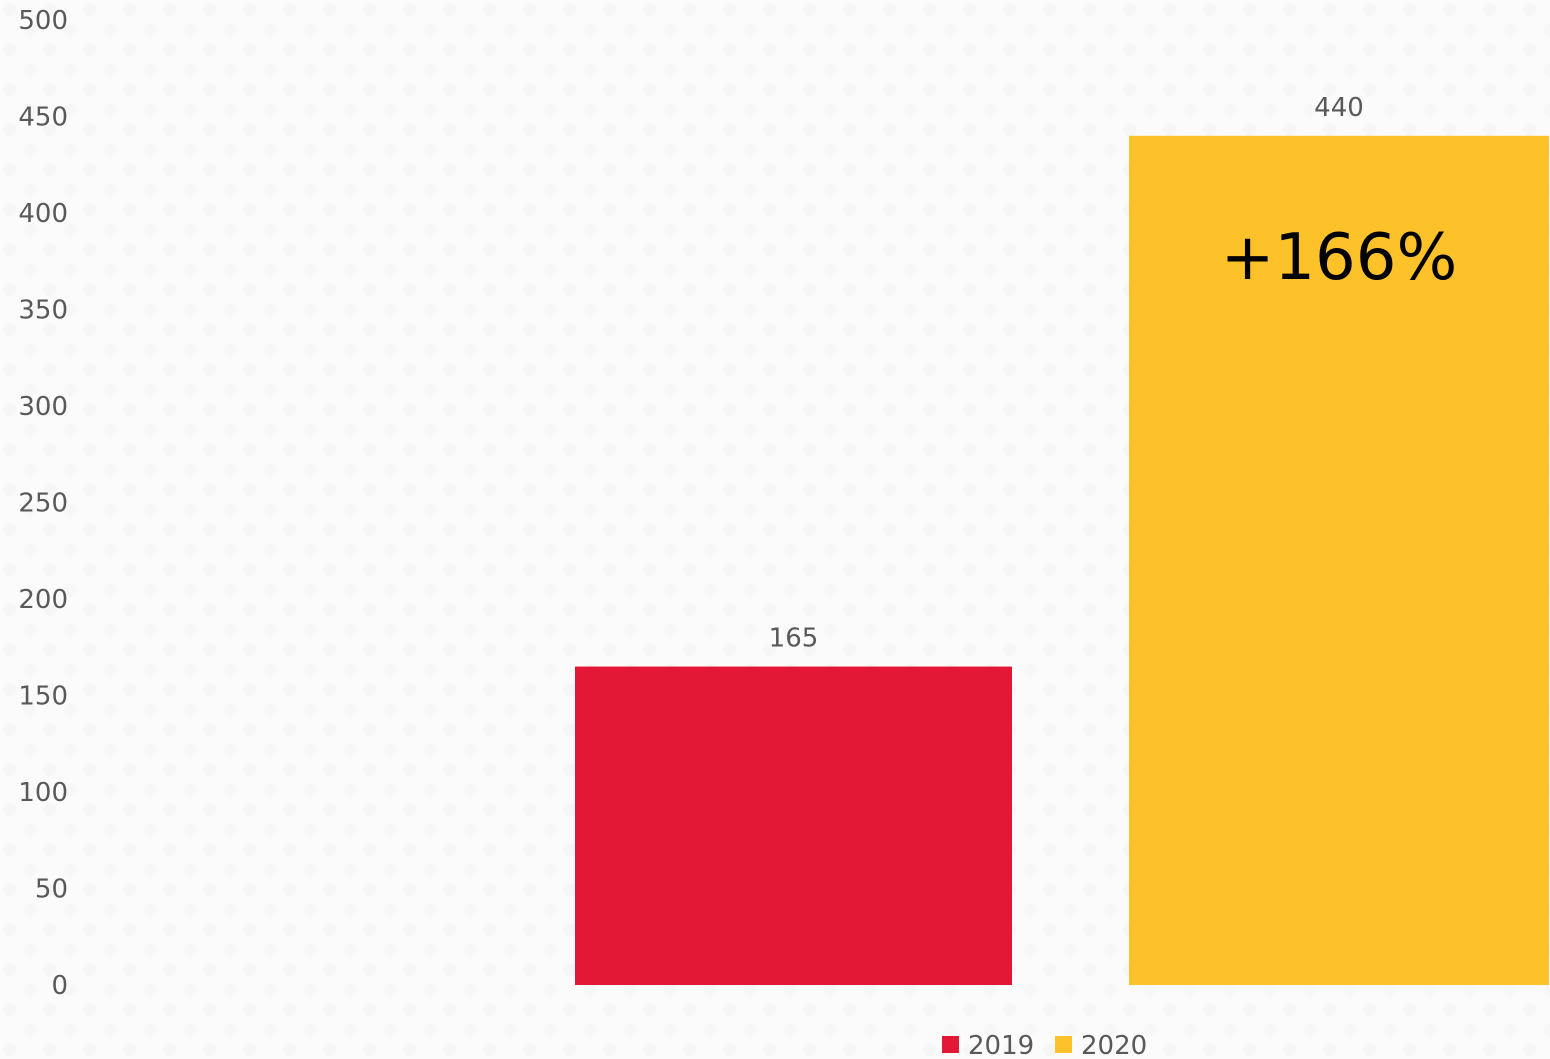 Image resolution: width=1550 pixels, height=1059 pixels. I want to click on legend-swatch-2019, so click(950, 1044).